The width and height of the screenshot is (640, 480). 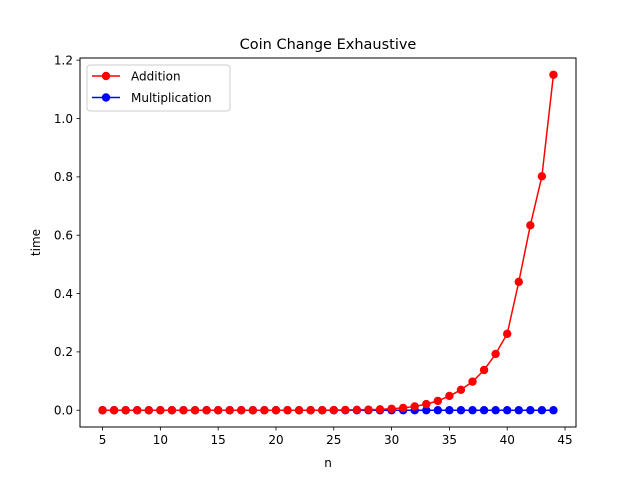 I want to click on legend-label: Multiplication, so click(x=171, y=98).